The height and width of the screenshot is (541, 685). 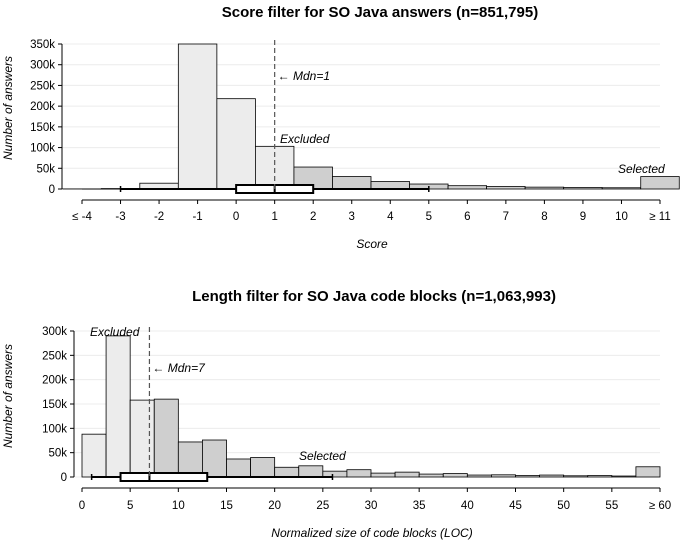 What do you see at coordinates (313, 217) in the screenshot?
I see `x-tick-label: 2` at bounding box center [313, 217].